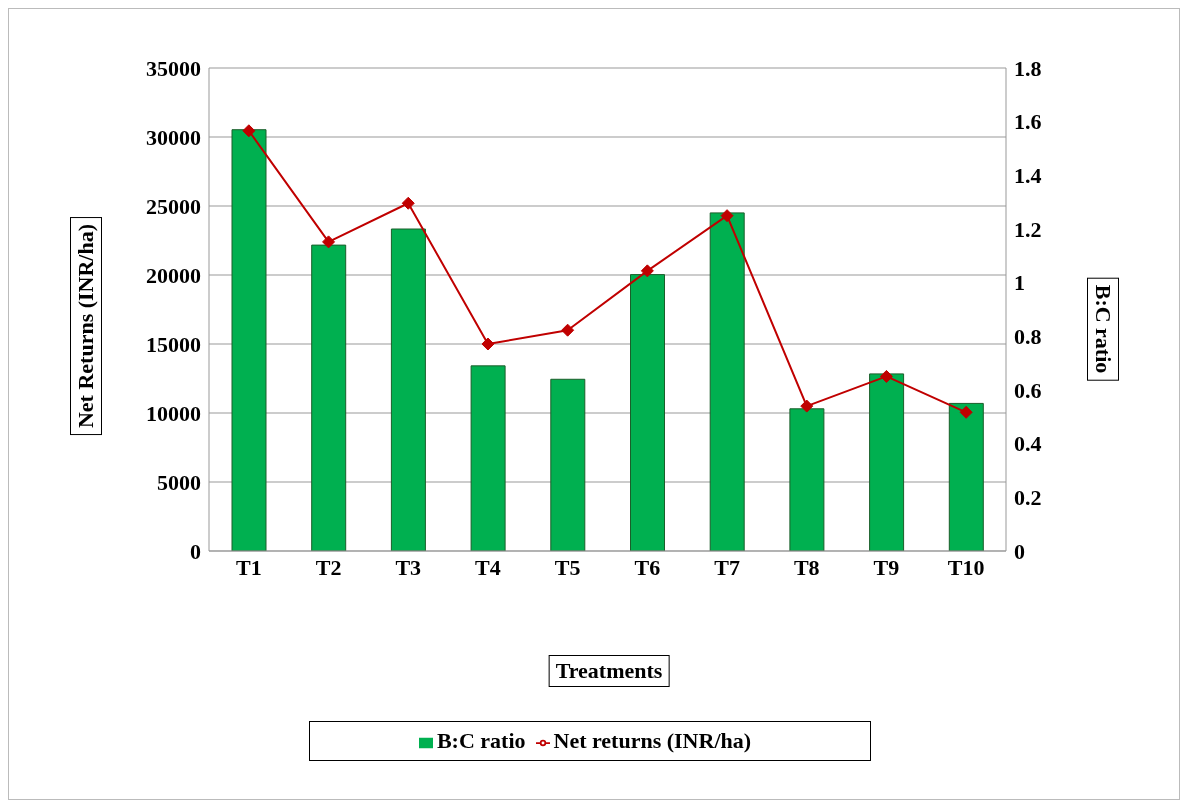  Describe the element at coordinates (173, 413) in the screenshot. I see `y-tick-label: 10000` at that location.